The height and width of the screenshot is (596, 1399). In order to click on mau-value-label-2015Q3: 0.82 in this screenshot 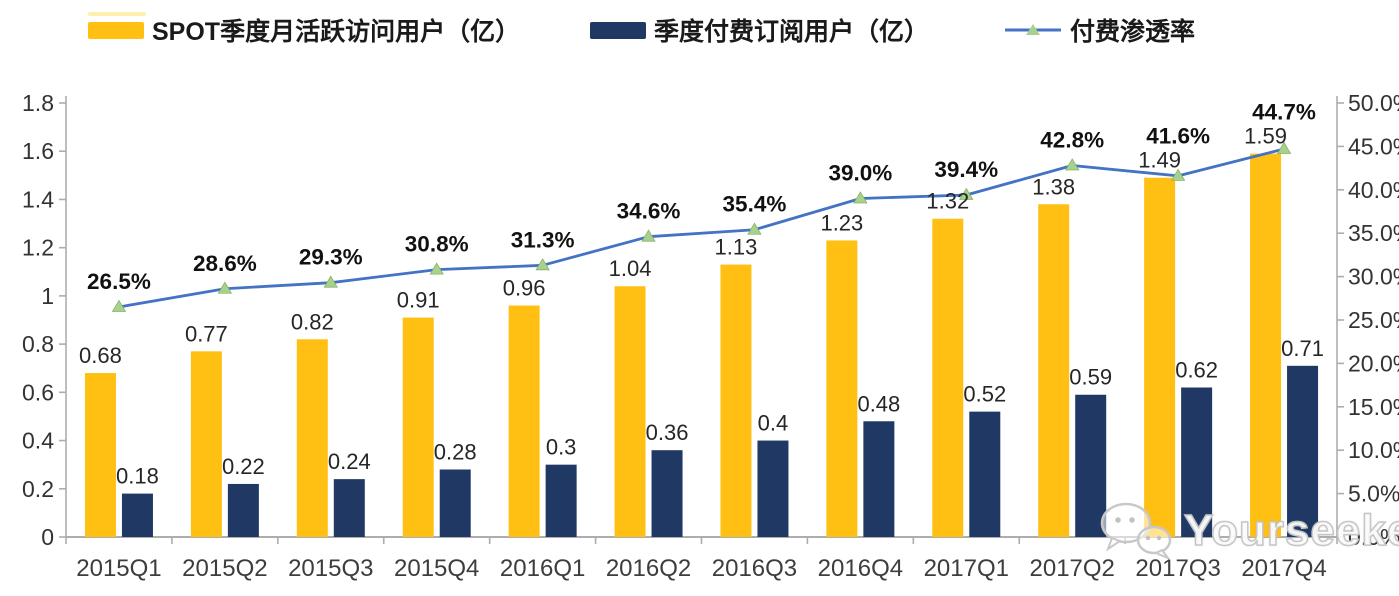, I will do `click(312, 321)`.